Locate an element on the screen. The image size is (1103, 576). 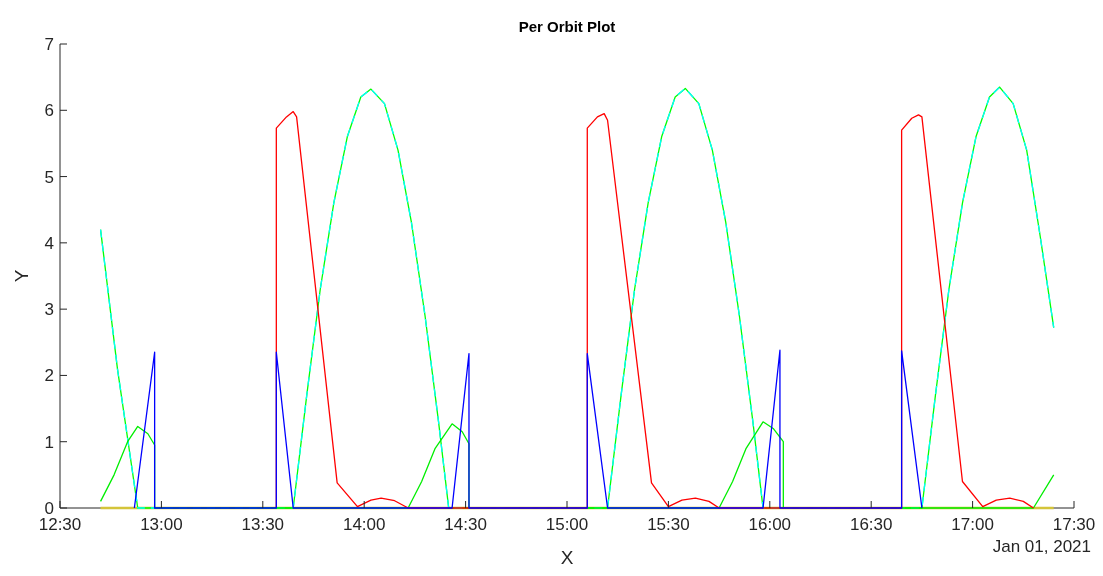
y-axis-title: Y is located at coordinates (21, 276).